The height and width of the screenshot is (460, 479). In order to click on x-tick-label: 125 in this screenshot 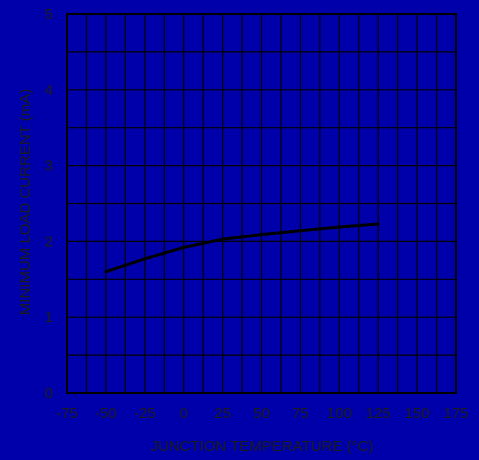, I will do `click(378, 413)`.